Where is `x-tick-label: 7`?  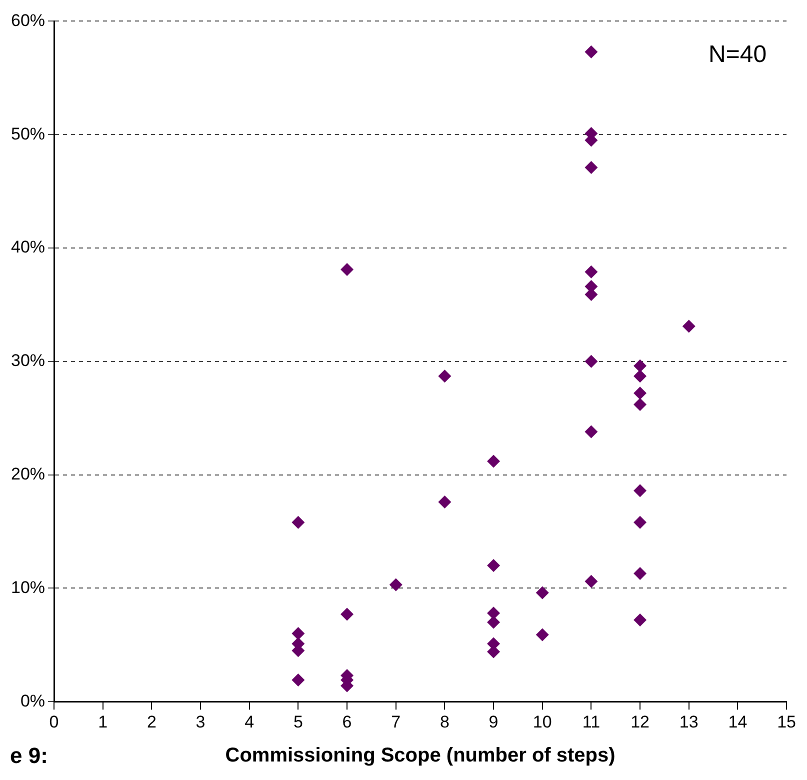
x-tick-label: 7 is located at coordinates (396, 722).